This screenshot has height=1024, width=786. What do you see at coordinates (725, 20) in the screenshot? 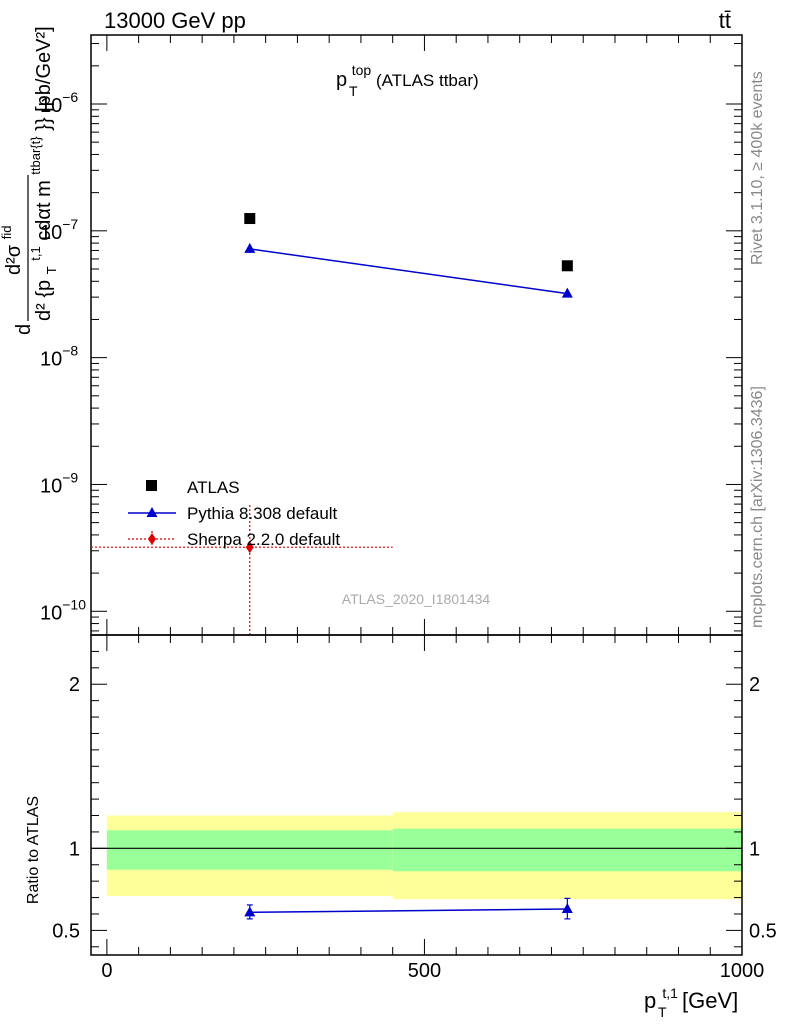
I see `header-process: tt̄` at bounding box center [725, 20].